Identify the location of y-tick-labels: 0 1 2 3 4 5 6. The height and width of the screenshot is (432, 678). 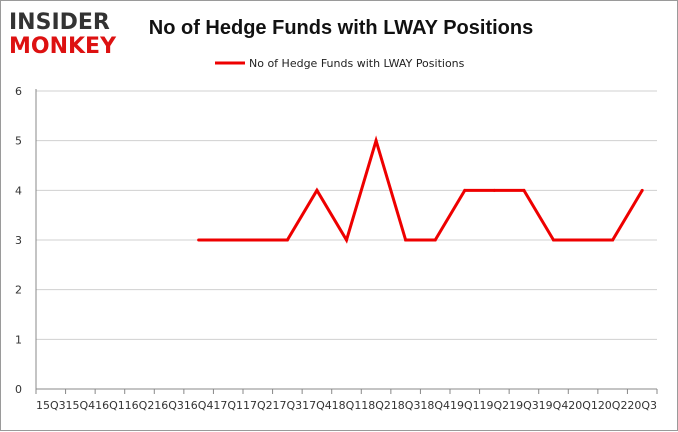
(18, 240).